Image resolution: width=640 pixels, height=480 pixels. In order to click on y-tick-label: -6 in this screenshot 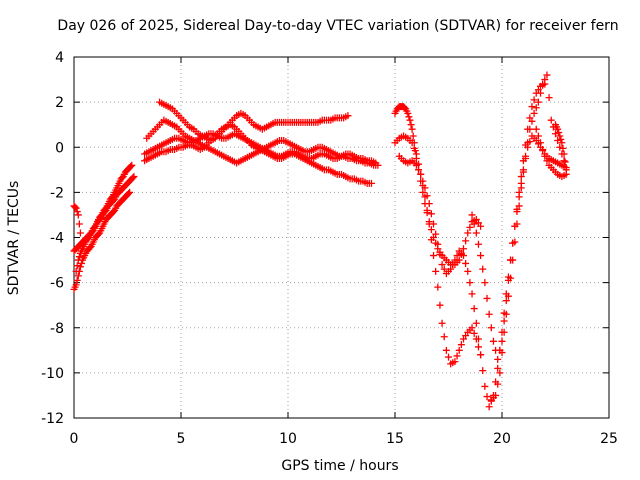, I will do `click(57, 284)`.